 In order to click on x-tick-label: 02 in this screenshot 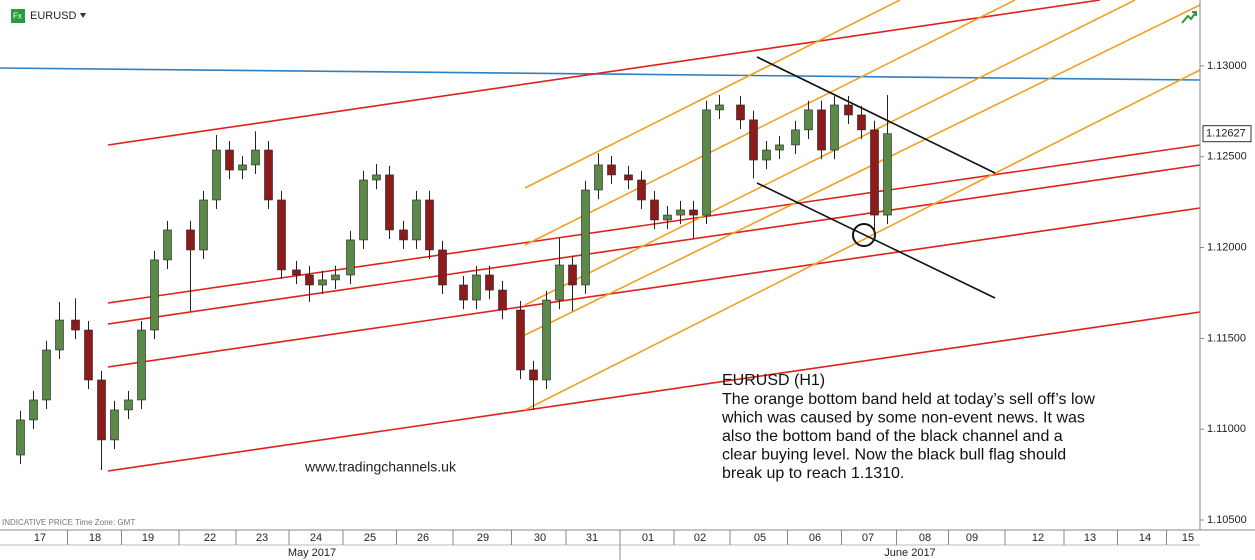, I will do `click(700, 538)`.